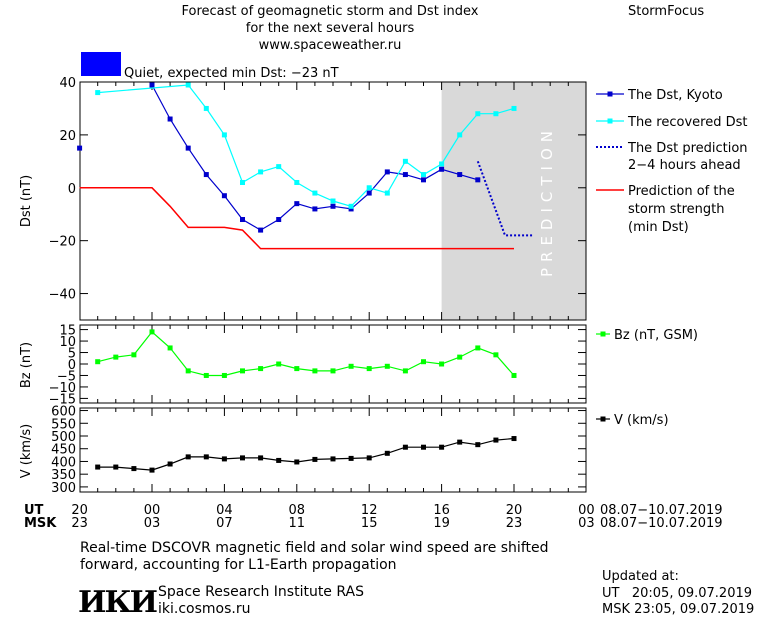  What do you see at coordinates (101, 64) in the screenshot?
I see `status-color-swatch` at bounding box center [101, 64].